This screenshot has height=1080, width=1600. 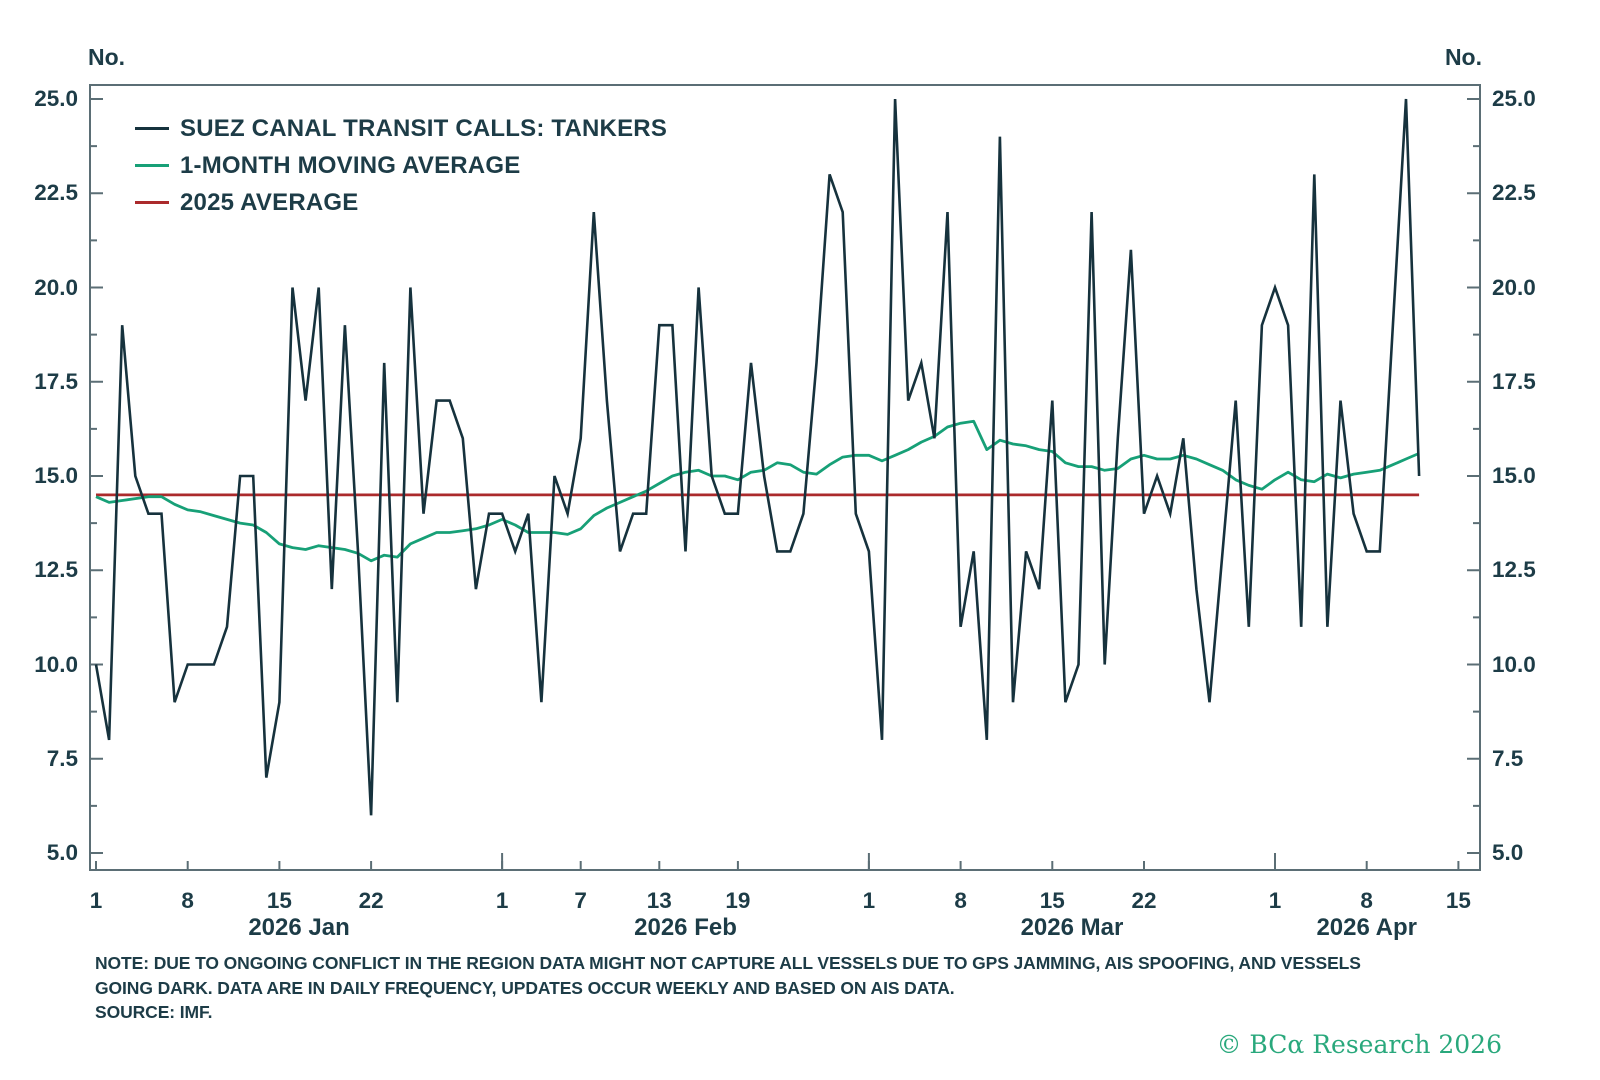 I want to click on legend-label-tankers: SUEZ CANAL TRANSIT CALLS: TANKERS, so click(x=424, y=128).